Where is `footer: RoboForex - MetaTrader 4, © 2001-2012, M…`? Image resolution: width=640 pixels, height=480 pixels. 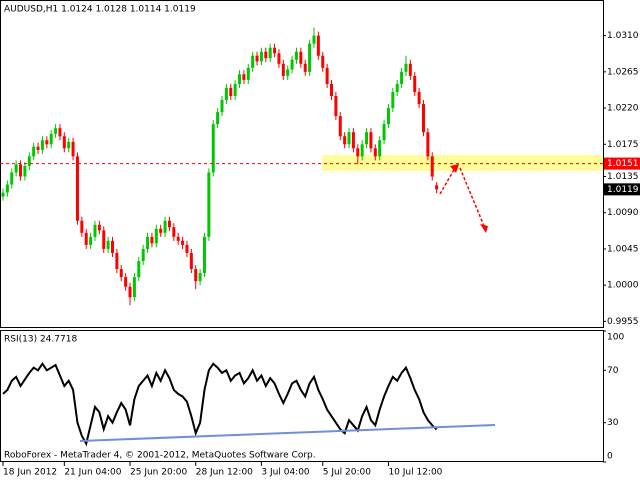
footer: RoboForex - MetaTrader 4, © 2001-2012, M… is located at coordinates (160, 456).